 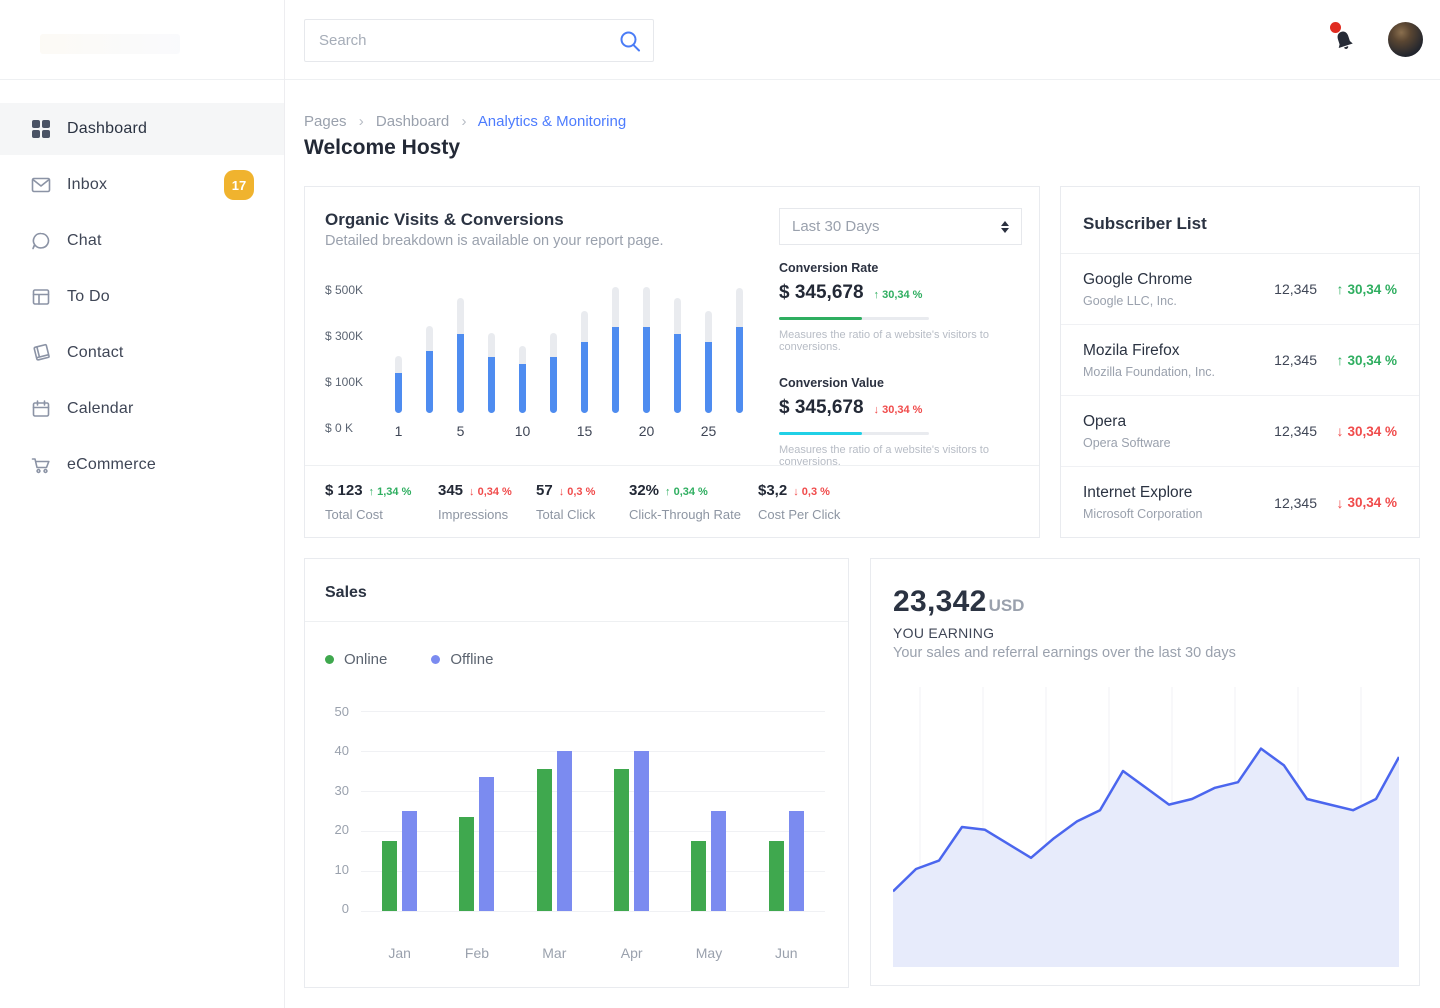 What do you see at coordinates (959, 601) in the screenshot?
I see `earnings-amount: 23,342 USD` at bounding box center [959, 601].